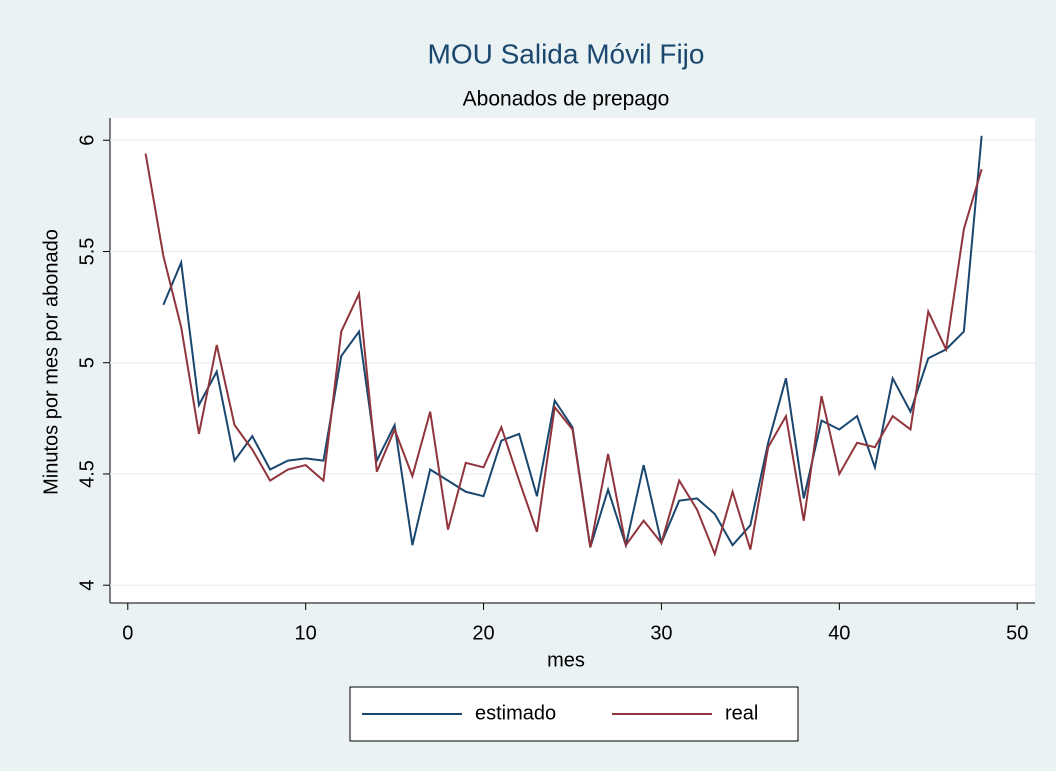  I want to click on x-tick-label: 20, so click(483, 633).